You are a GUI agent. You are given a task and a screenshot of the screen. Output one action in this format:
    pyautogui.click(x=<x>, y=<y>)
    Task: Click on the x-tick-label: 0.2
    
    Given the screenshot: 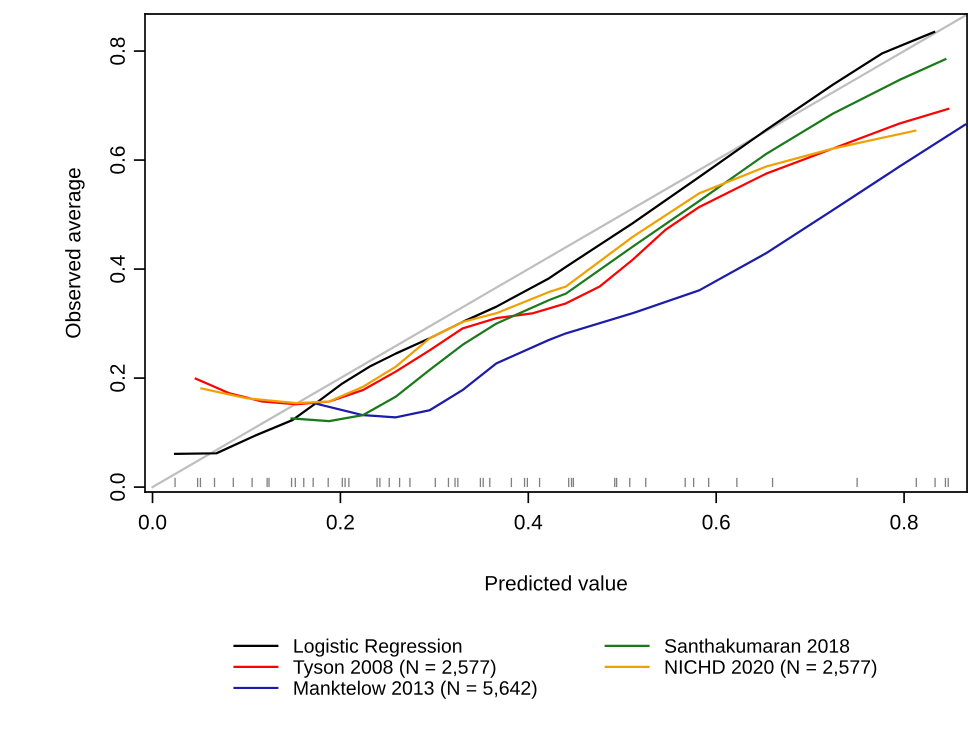 What is the action you would take?
    pyautogui.click(x=340, y=522)
    